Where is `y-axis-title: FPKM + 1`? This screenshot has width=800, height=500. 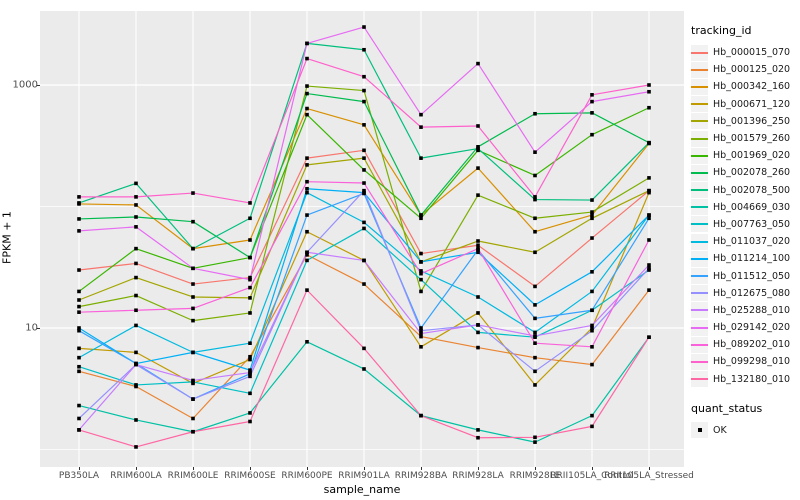 y-axis-title: FPKM + 1 is located at coordinates (7, 237).